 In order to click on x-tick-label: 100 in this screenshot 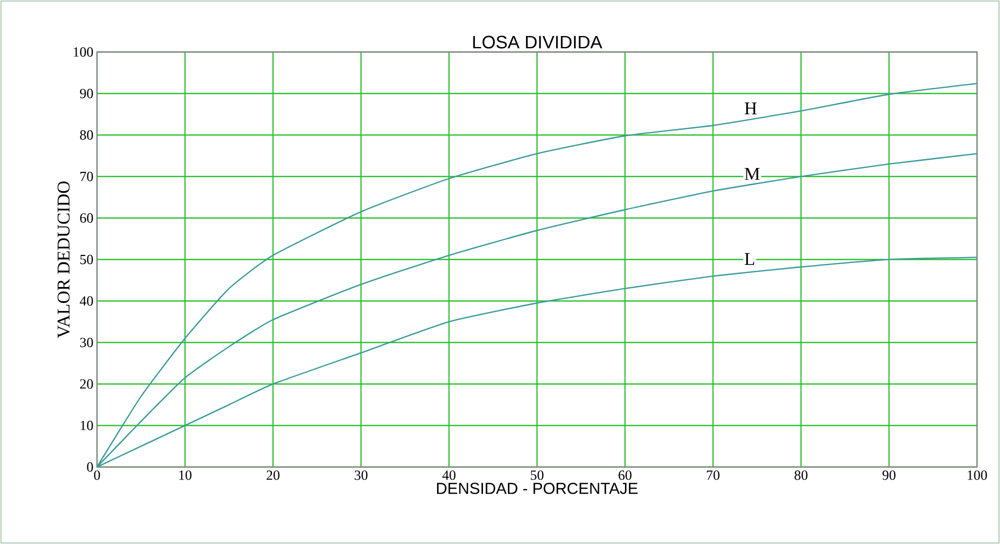, I will do `click(977, 475)`.